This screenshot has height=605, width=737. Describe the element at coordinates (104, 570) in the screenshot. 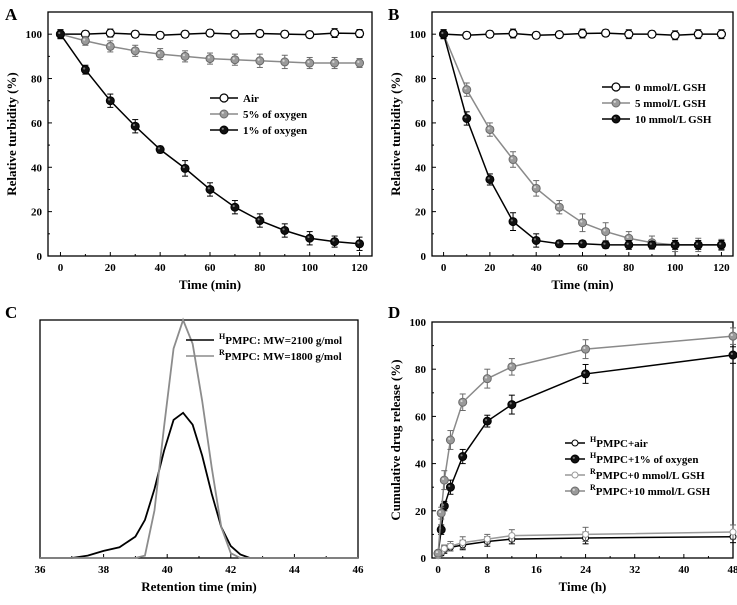

I see `x-tick-label: 38` at that location.